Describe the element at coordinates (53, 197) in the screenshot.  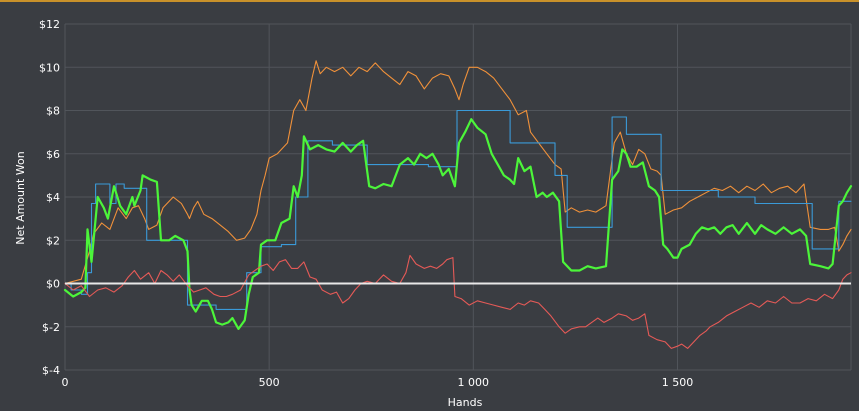
I see `y-tick-label: $4` at that location.